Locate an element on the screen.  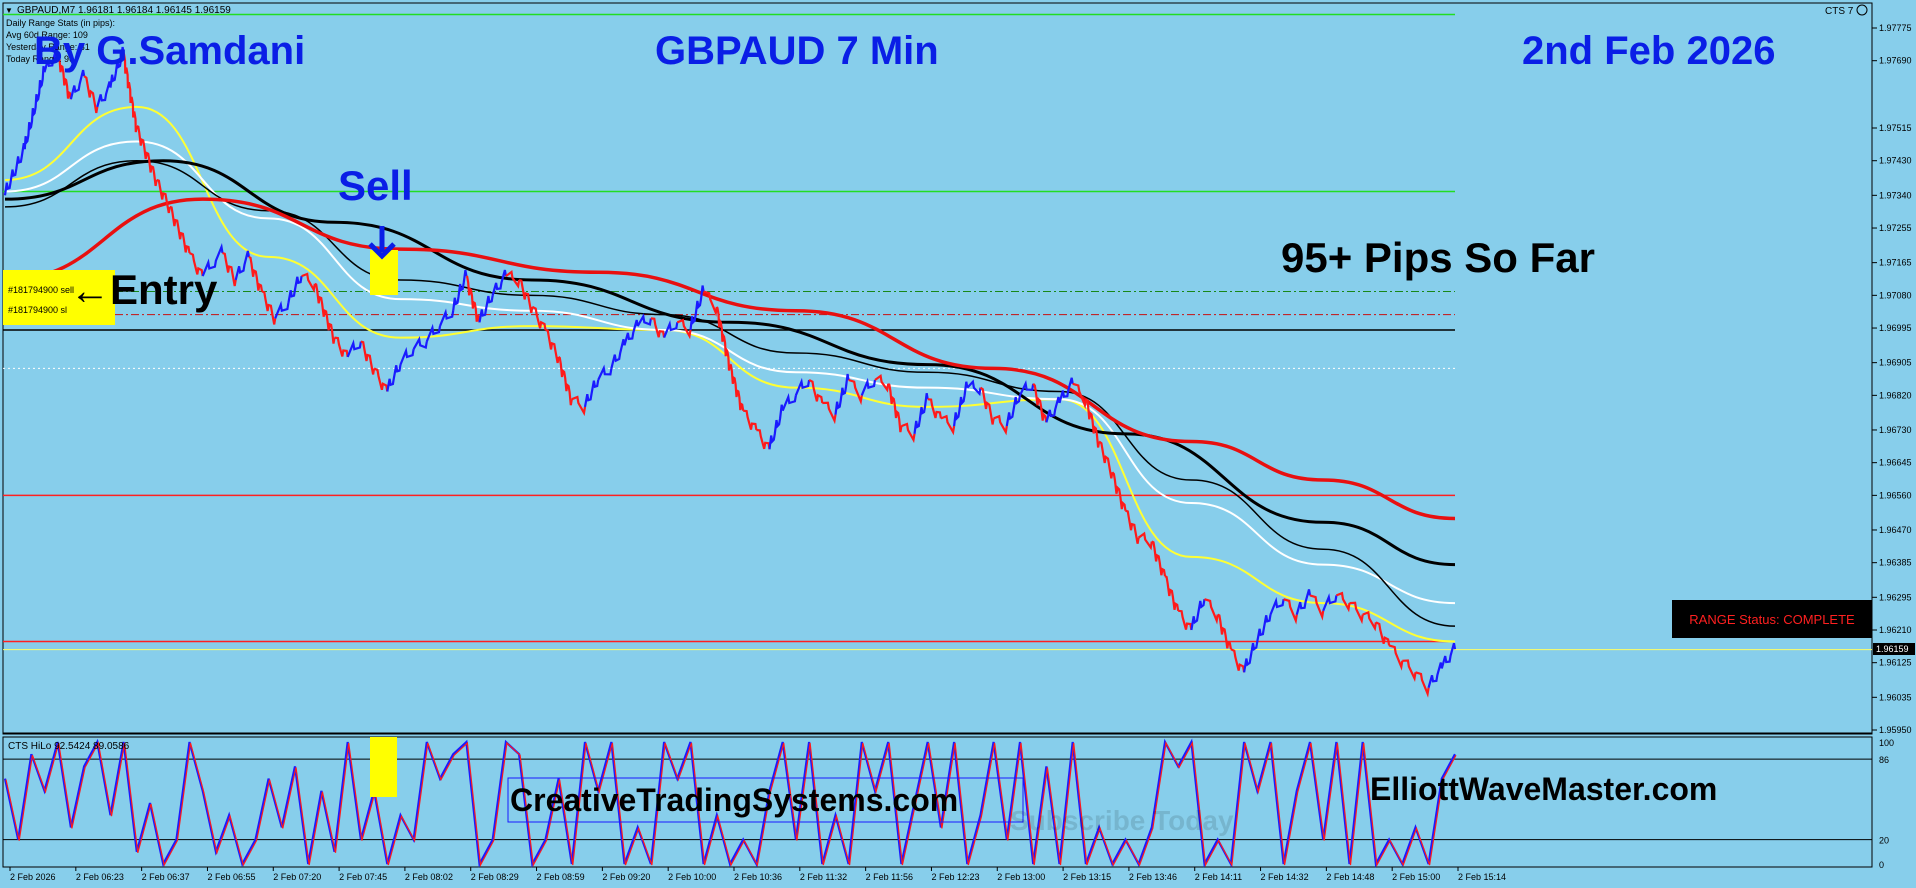
x-tick-label-14: 2 Feb 12:23 is located at coordinates (955, 877).